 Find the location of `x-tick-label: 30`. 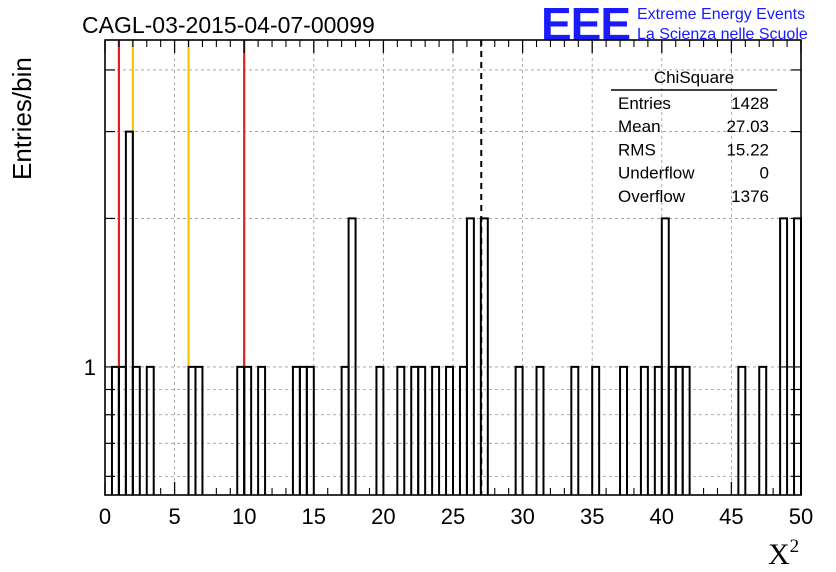

x-tick-label: 30 is located at coordinates (522, 516).